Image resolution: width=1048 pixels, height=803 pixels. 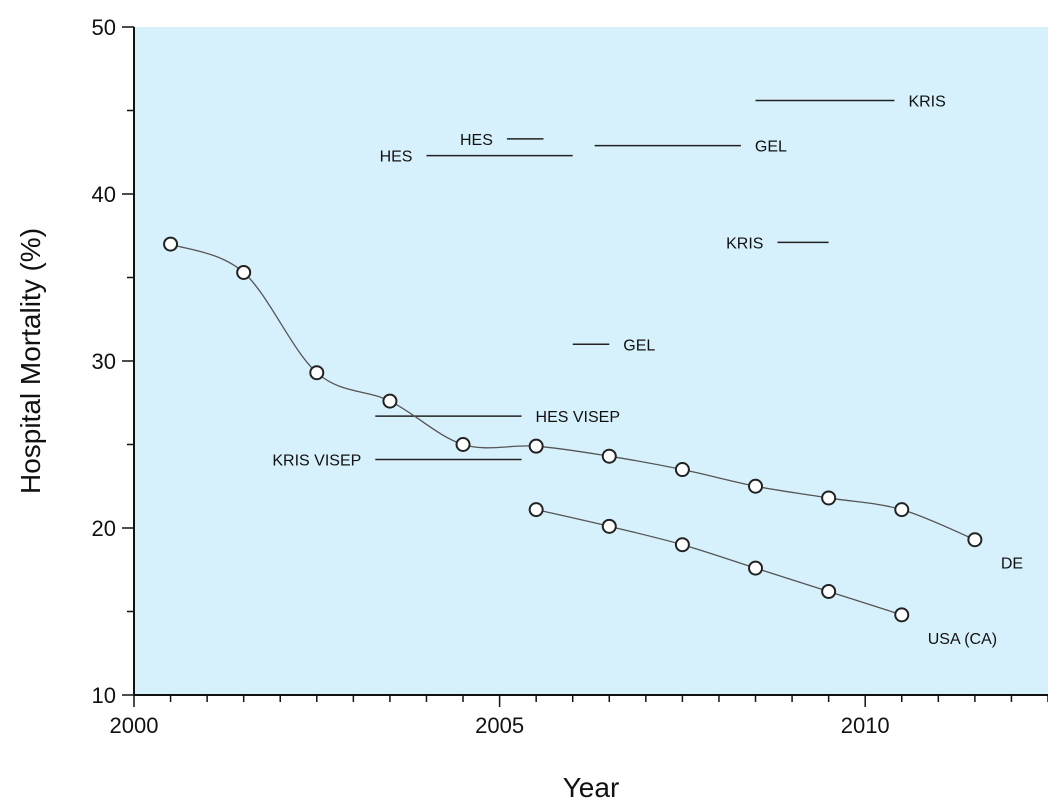 I want to click on study-range-label: KRIS VISEP, so click(x=316, y=461).